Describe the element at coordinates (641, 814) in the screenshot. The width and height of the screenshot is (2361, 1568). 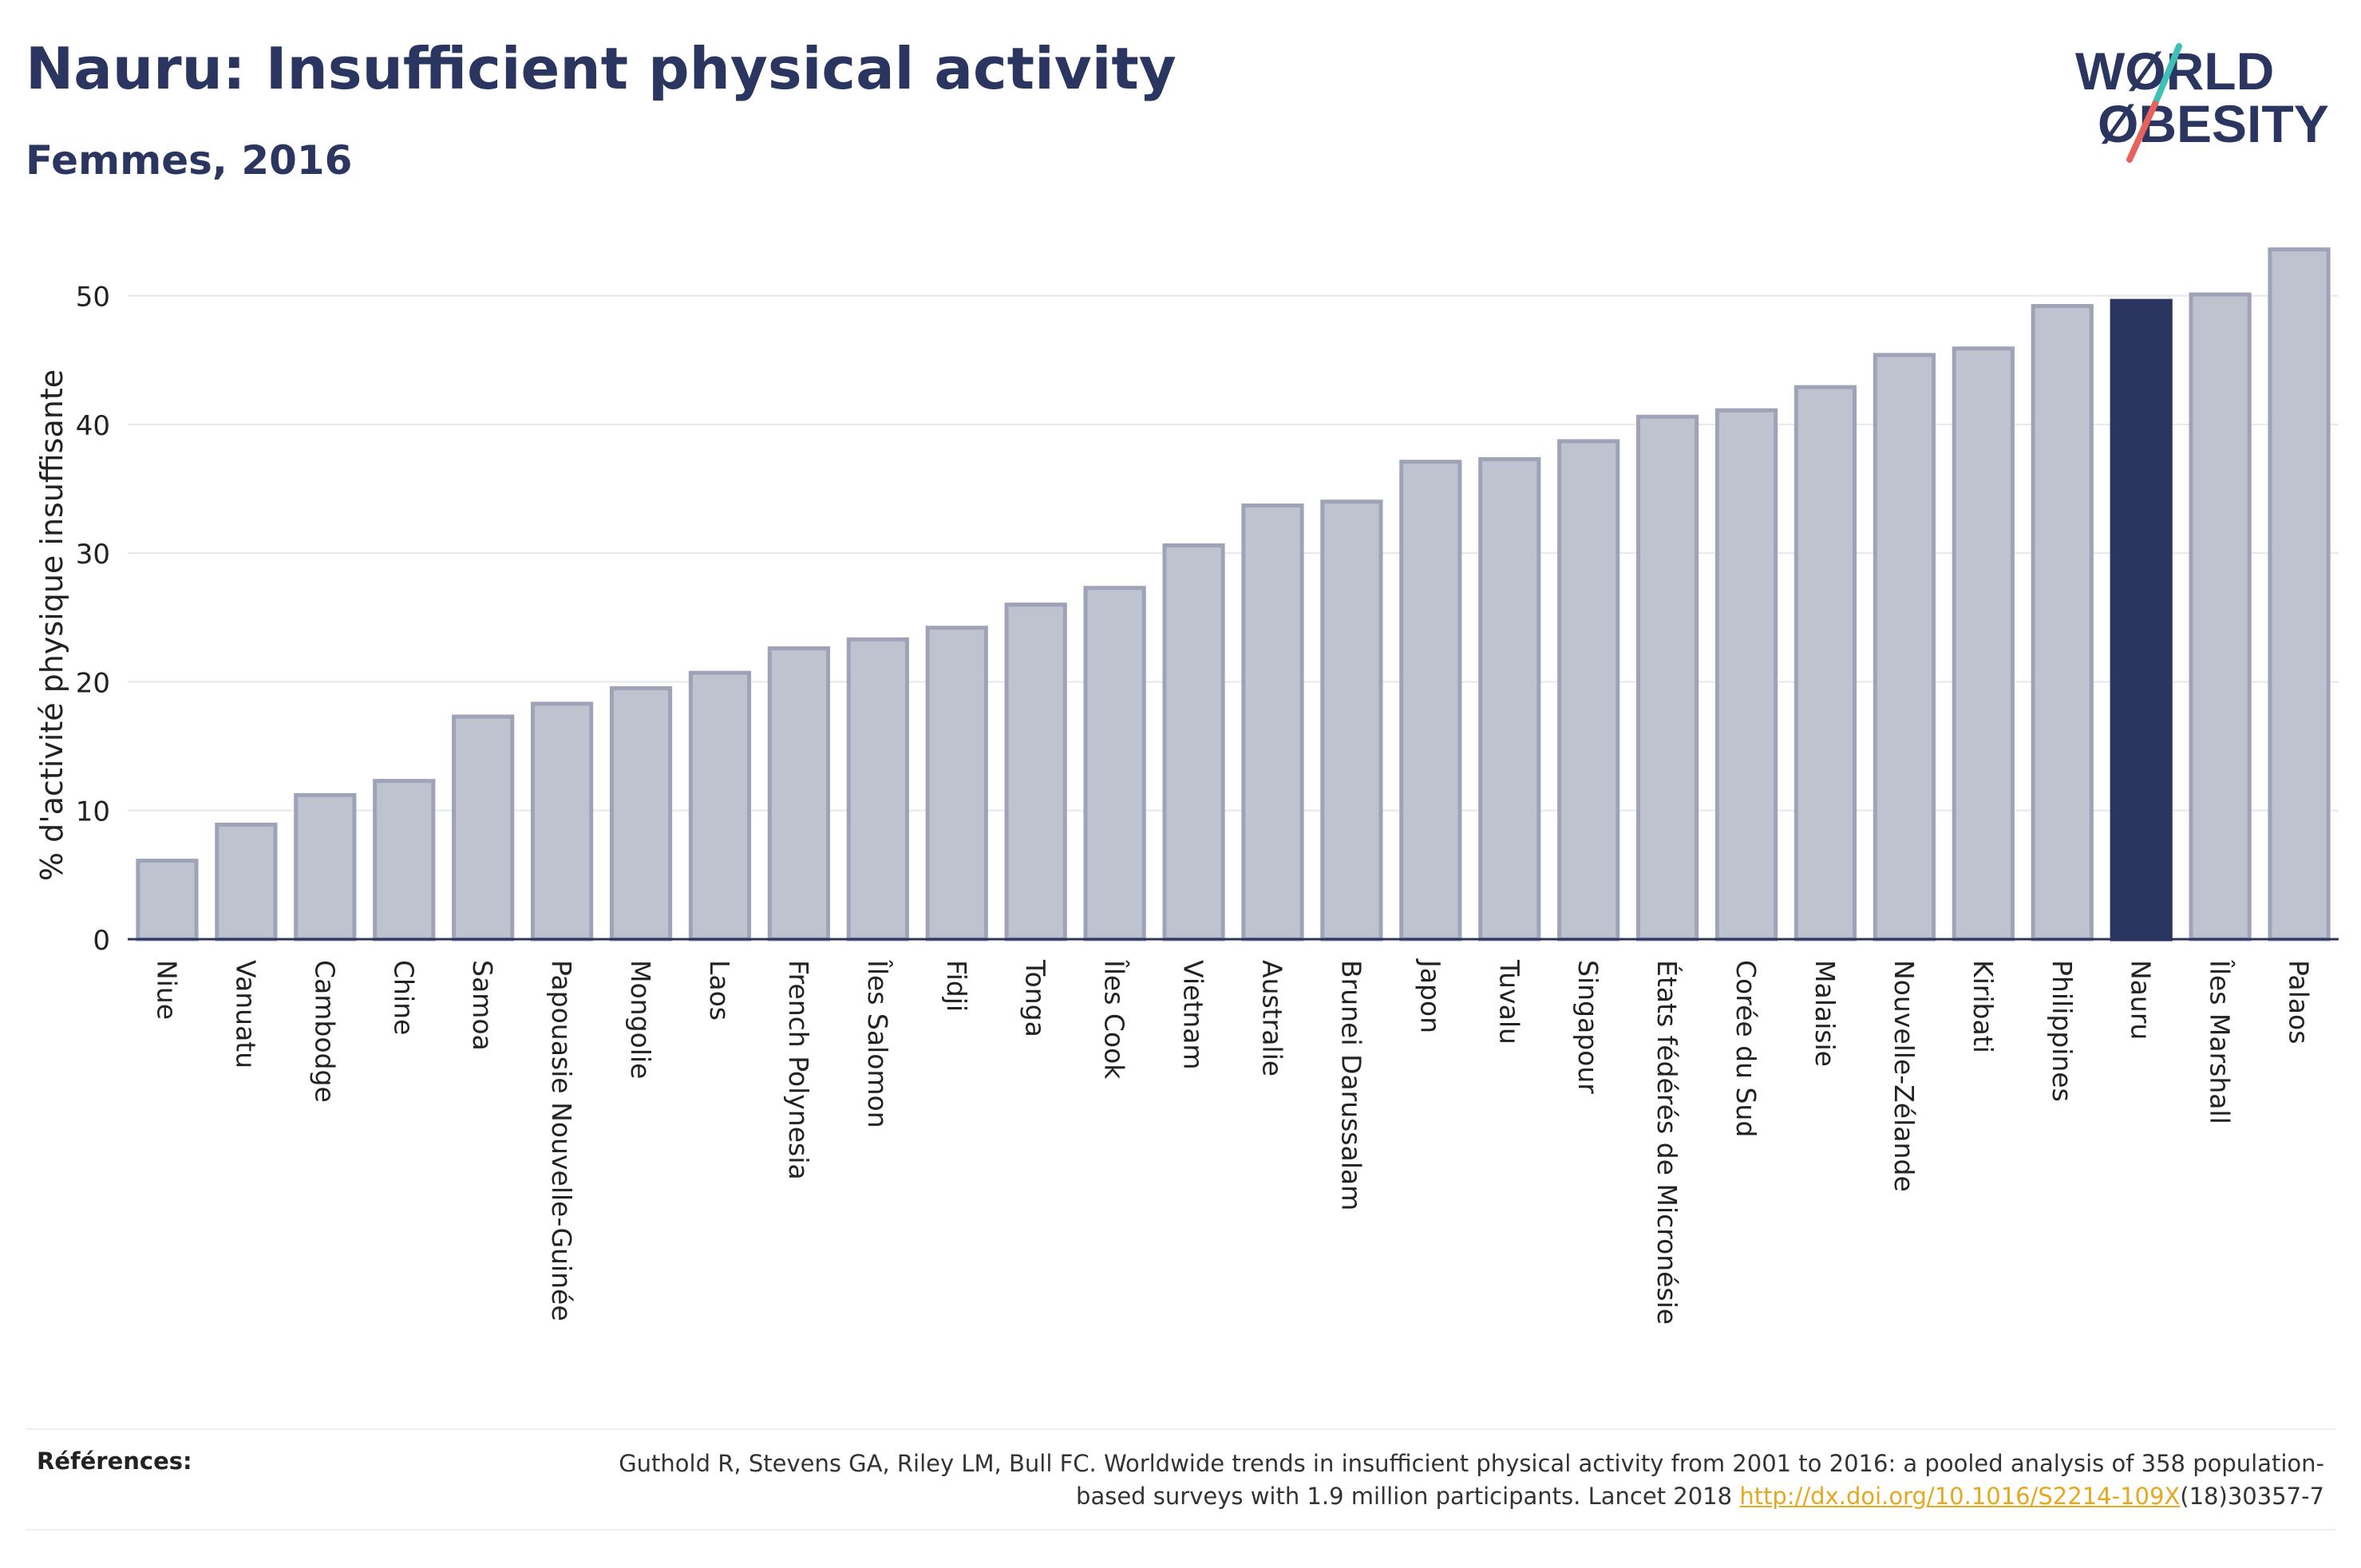
I see `bar-mongolie` at that location.